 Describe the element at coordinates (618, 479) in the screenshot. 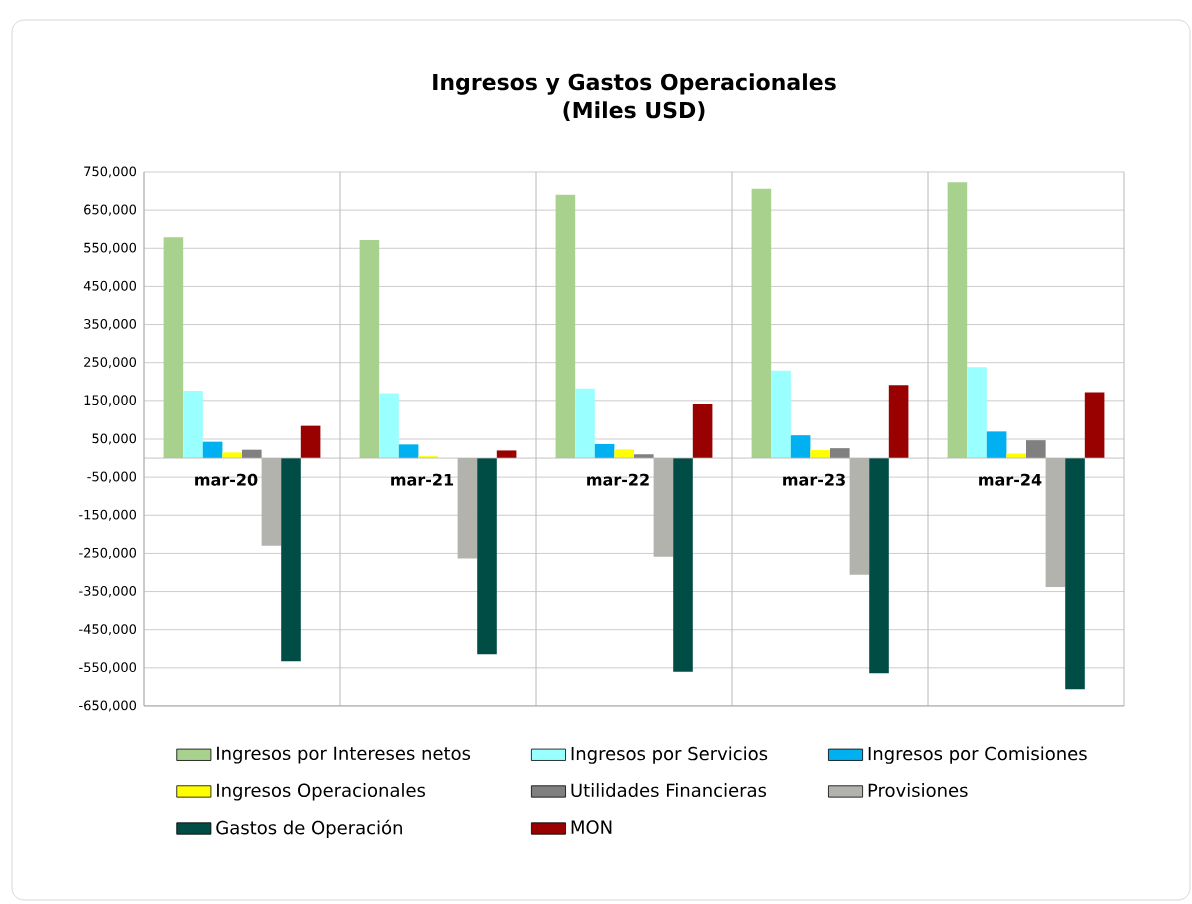

I see `x-tick-label: mar-22` at that location.